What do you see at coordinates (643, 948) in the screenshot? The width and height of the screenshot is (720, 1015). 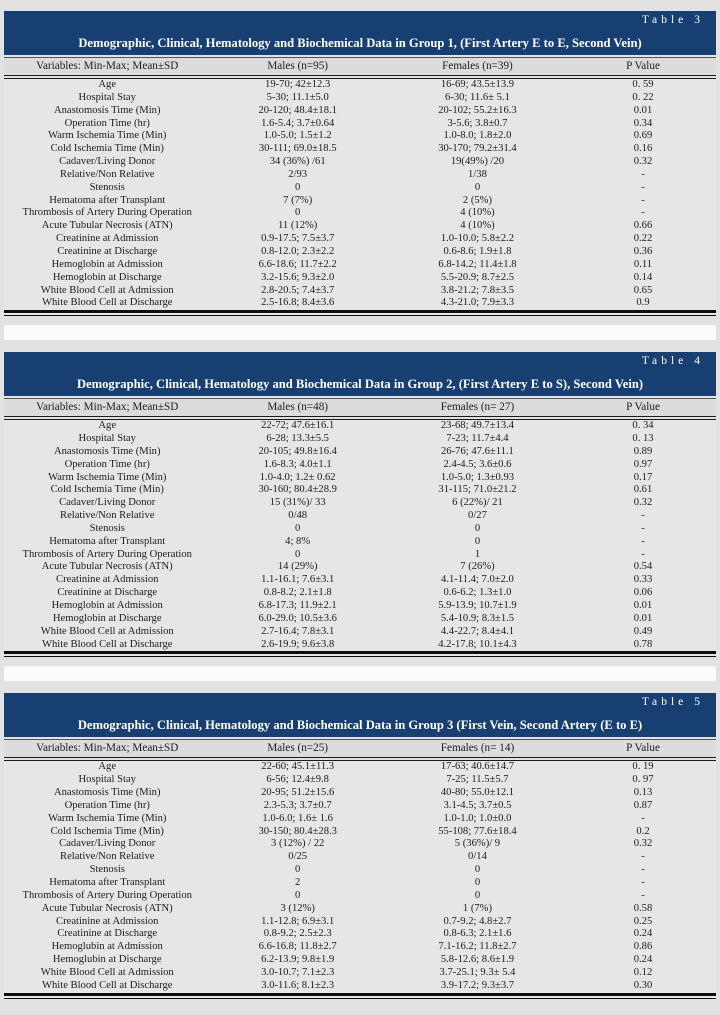 I see `table-cell: 0.86` at bounding box center [643, 948].